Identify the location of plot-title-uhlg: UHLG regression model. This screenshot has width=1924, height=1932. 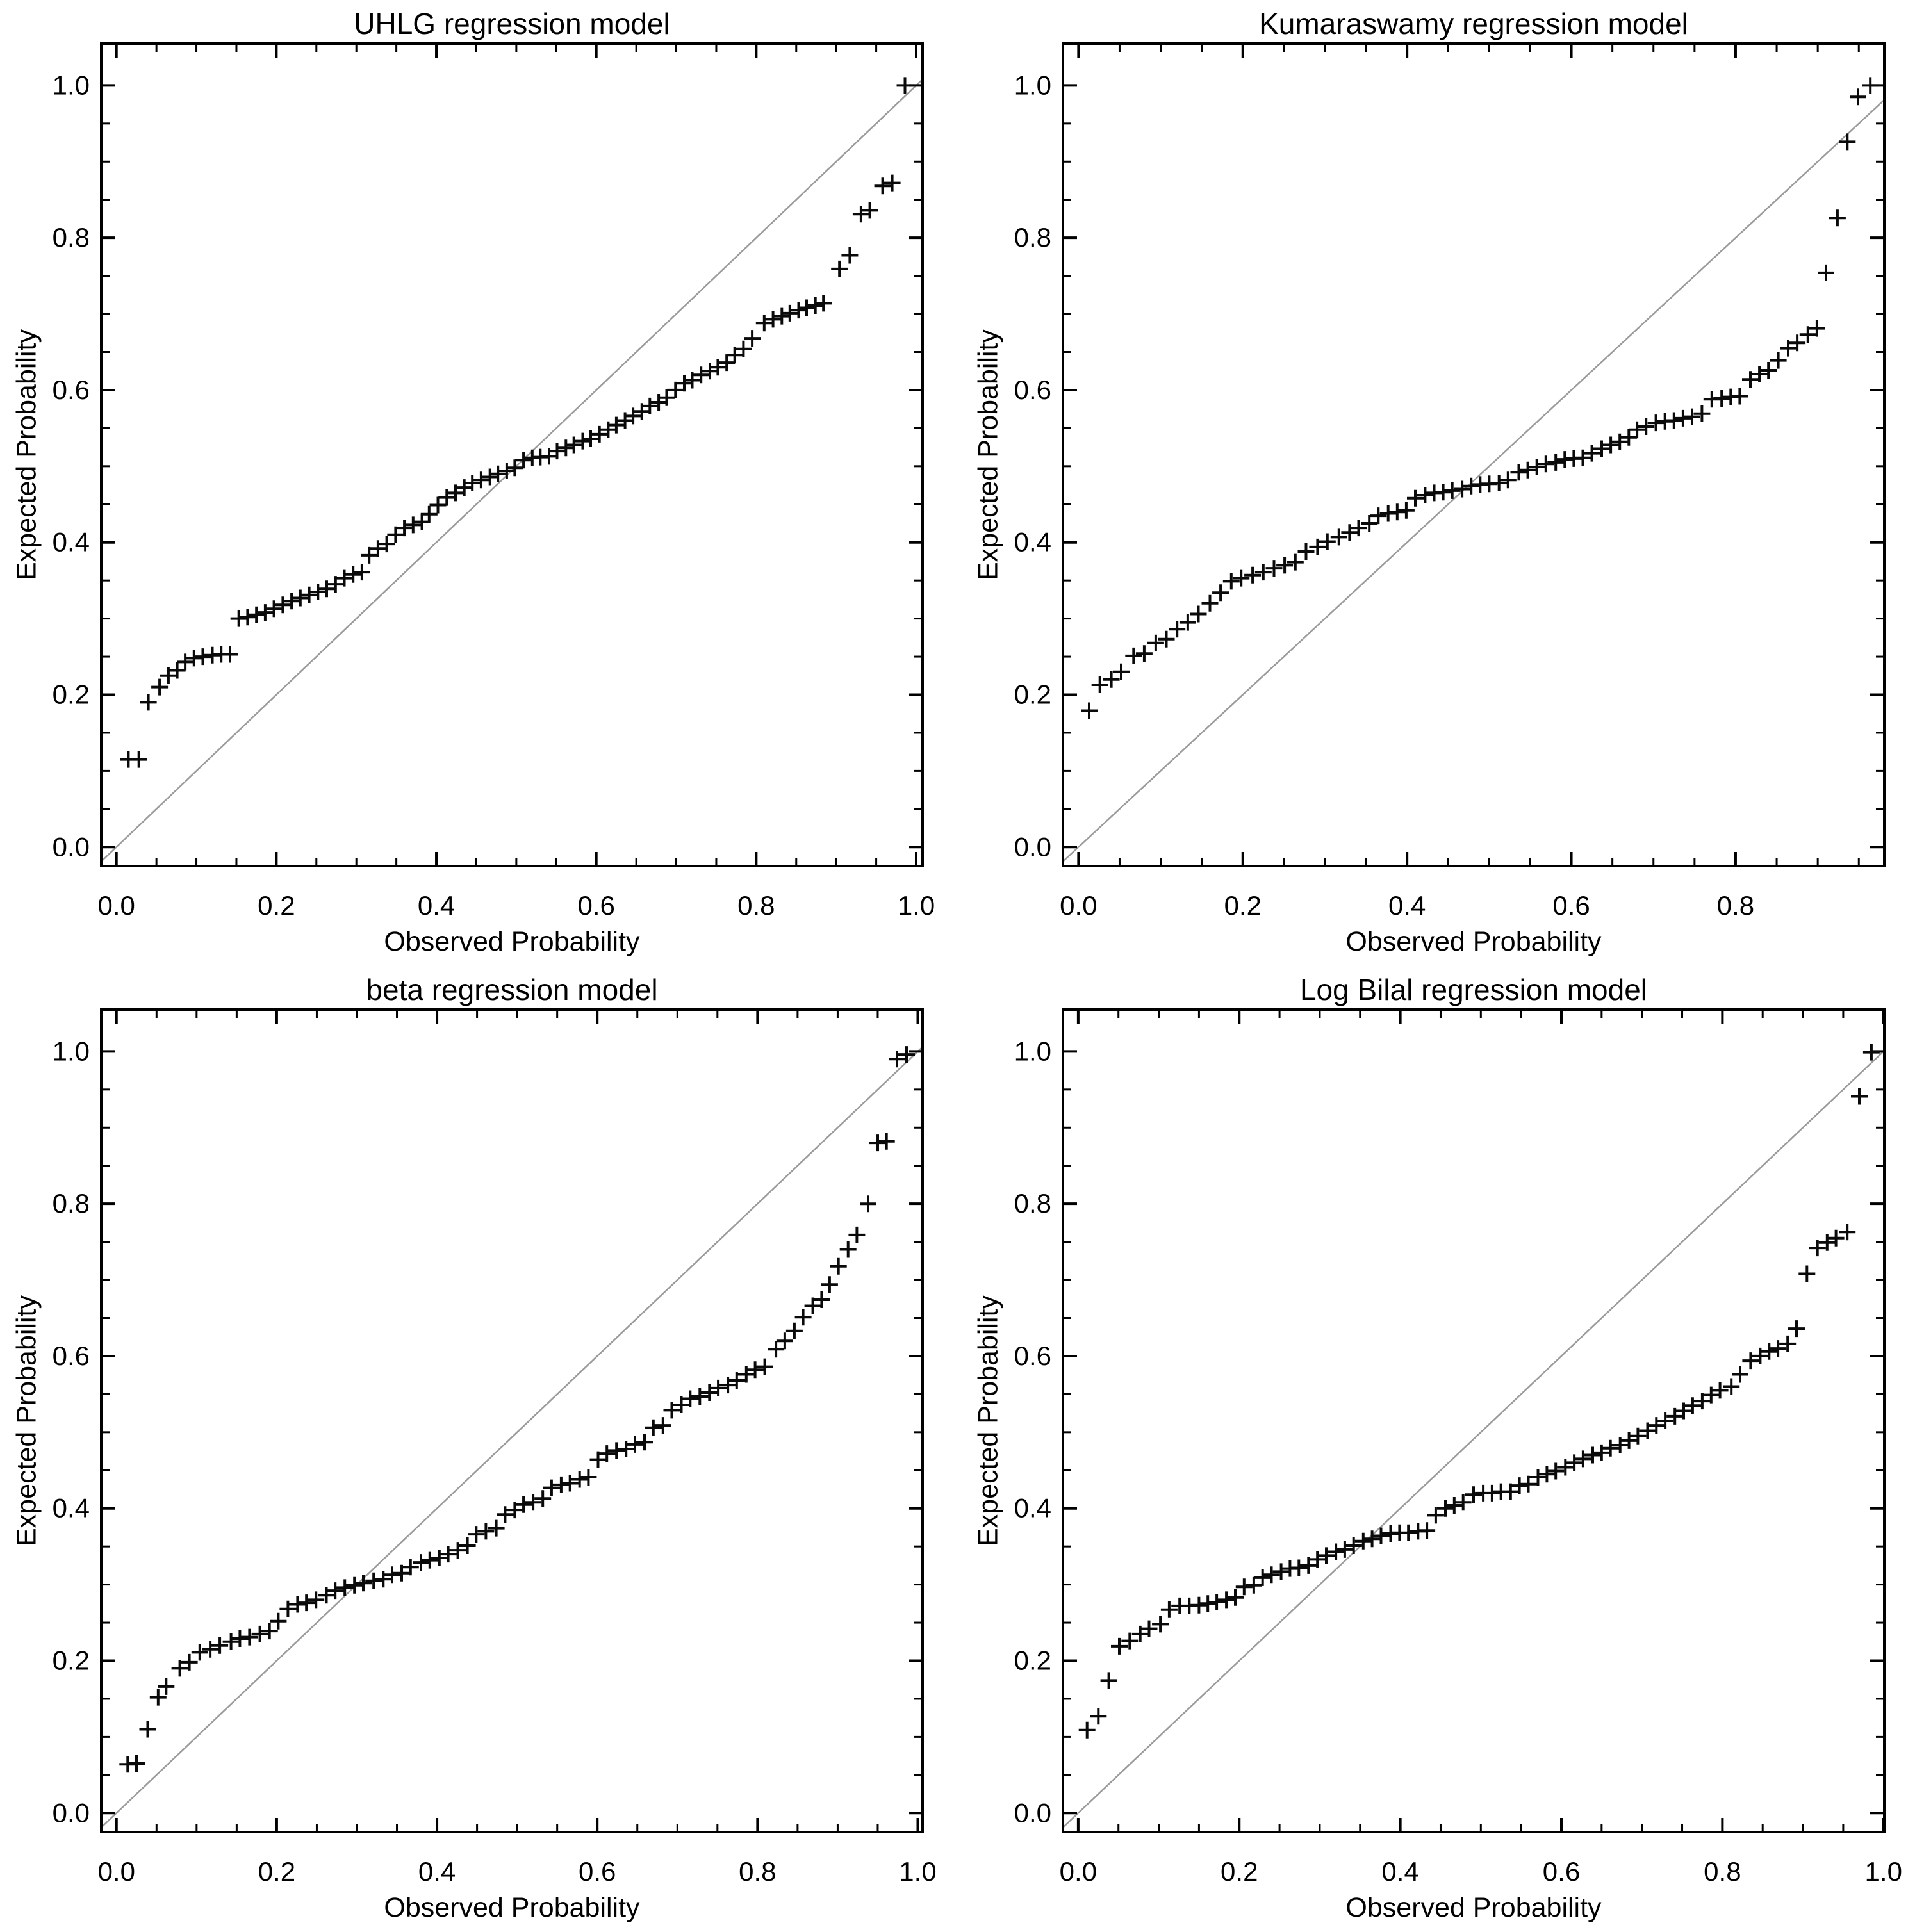
(512, 23).